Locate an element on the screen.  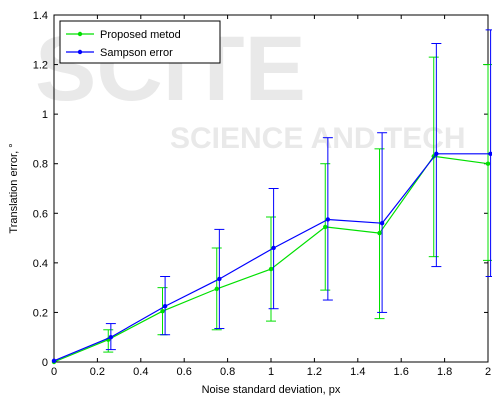
y-tick-label: 1.2 is located at coordinates (40, 66).